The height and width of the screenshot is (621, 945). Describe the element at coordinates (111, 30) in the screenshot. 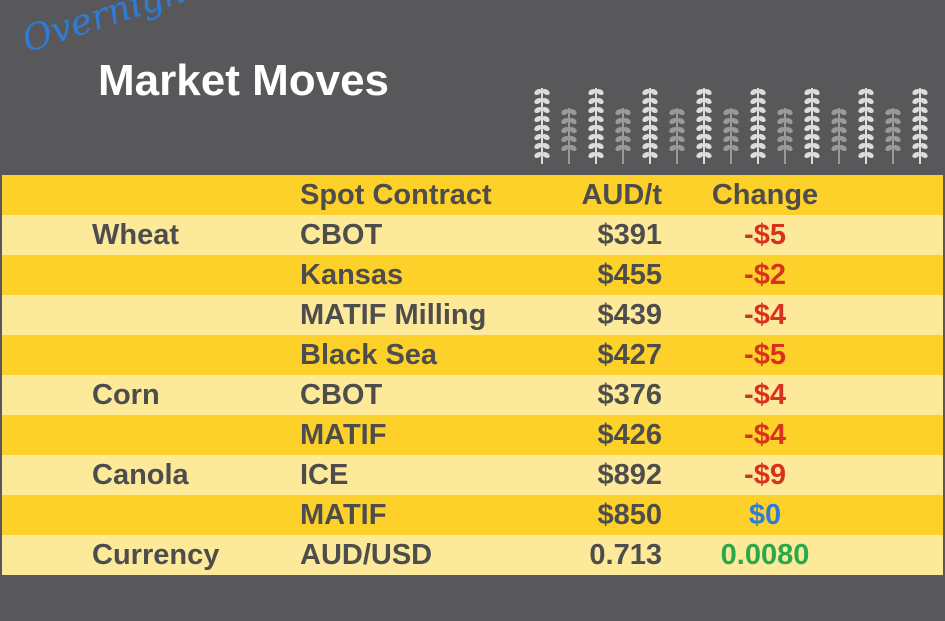

I see `header-script: Overnight` at that location.